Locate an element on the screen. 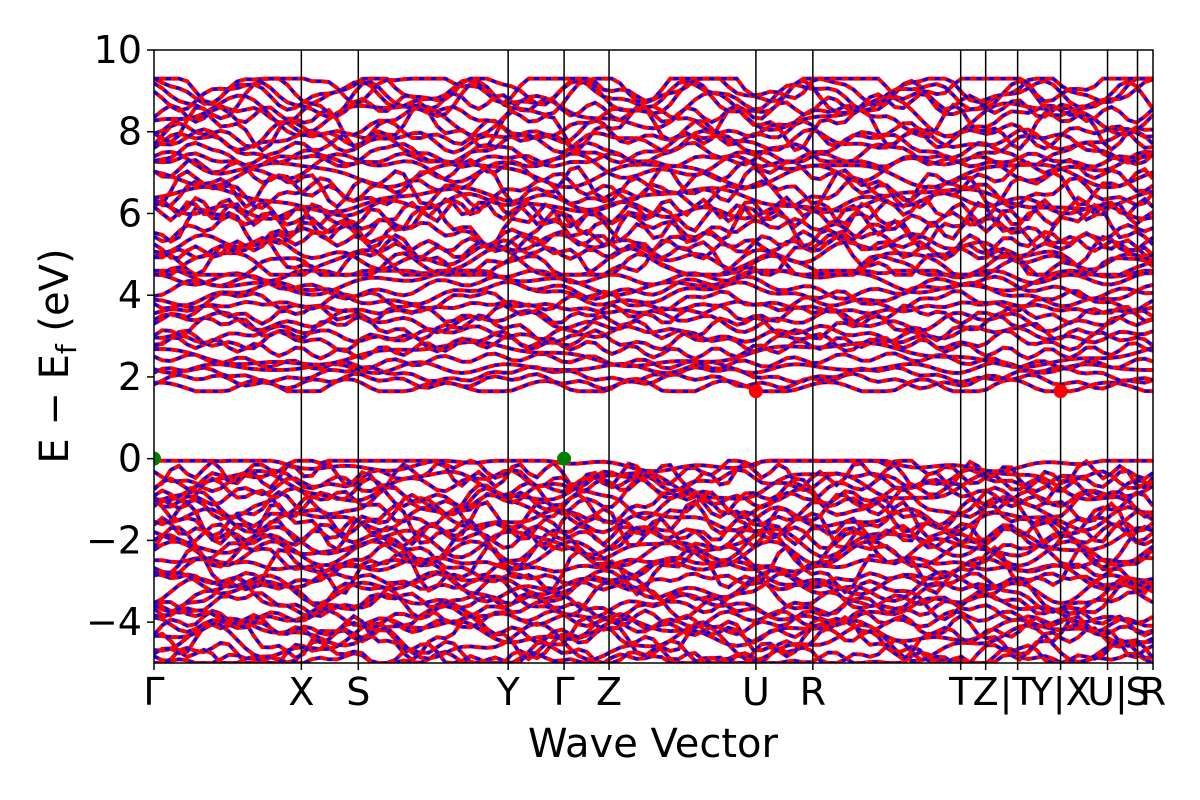 This screenshot has height=800, width=1200. x-axis-ticks: Γ X S Y Γ Z U R T Z |TY|XU|SR is located at coordinates (654, 689).